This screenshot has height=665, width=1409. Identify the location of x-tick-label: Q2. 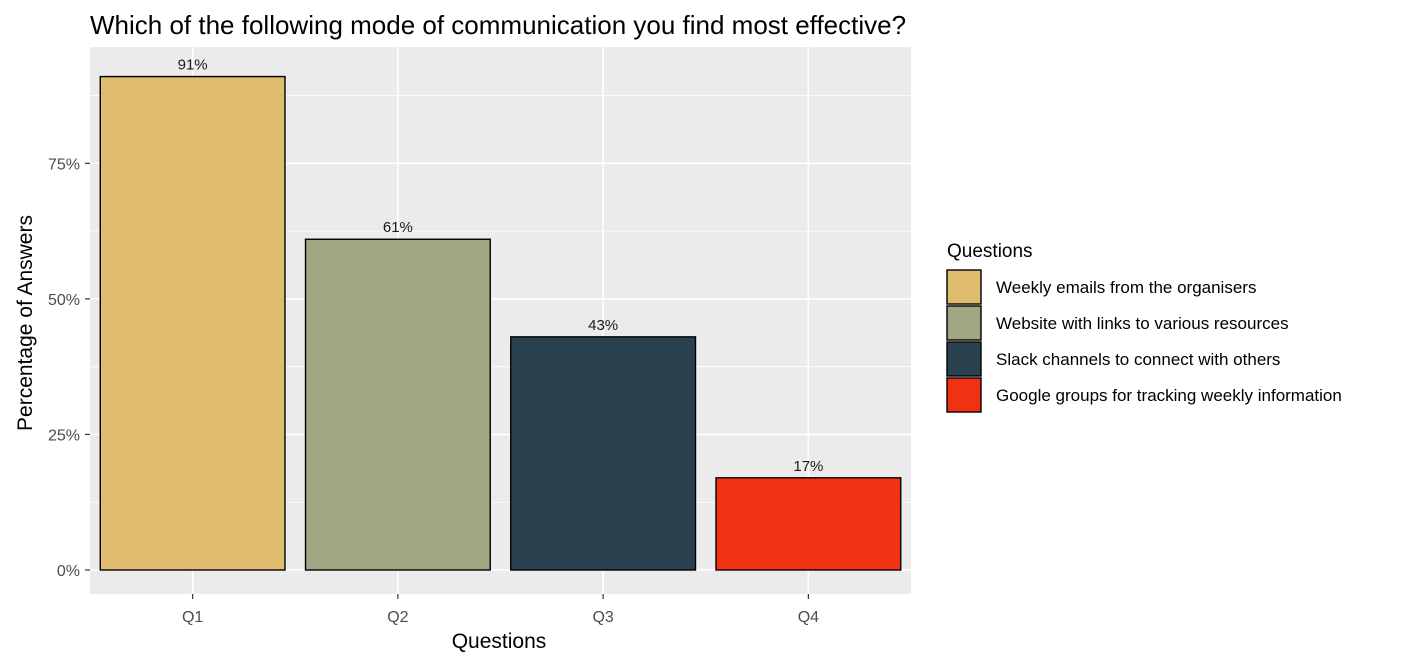
(397, 617).